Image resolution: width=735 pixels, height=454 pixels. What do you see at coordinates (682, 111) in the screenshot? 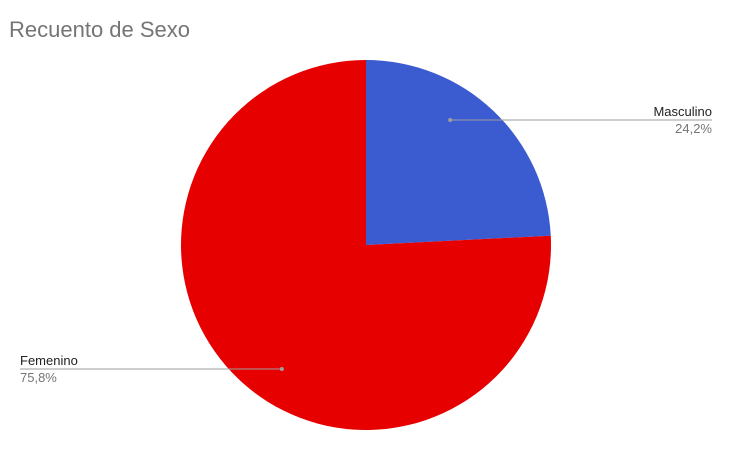
I see `slice-label-masculino: Masculino` at bounding box center [682, 111].